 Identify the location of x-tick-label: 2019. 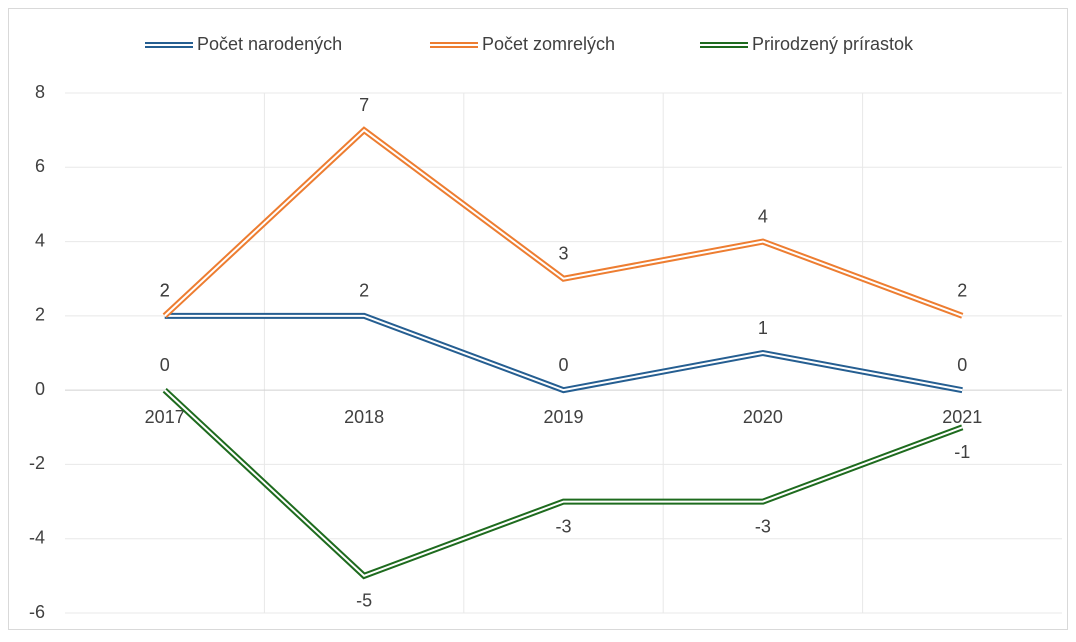
(563, 417).